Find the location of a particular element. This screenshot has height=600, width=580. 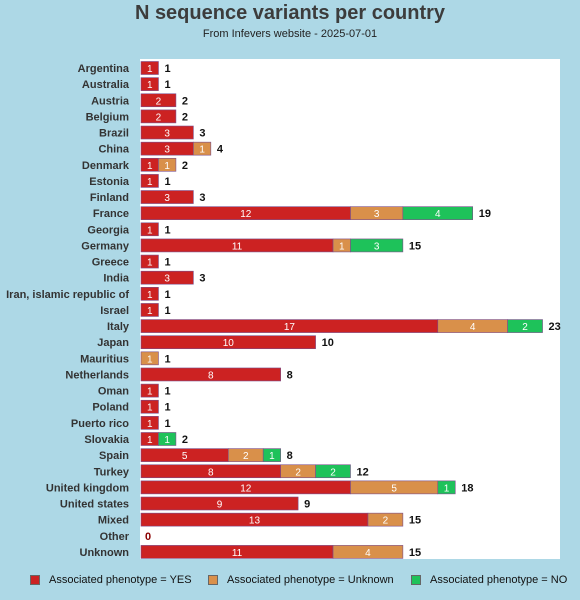

bar-no-germany is located at coordinates (377, 245).